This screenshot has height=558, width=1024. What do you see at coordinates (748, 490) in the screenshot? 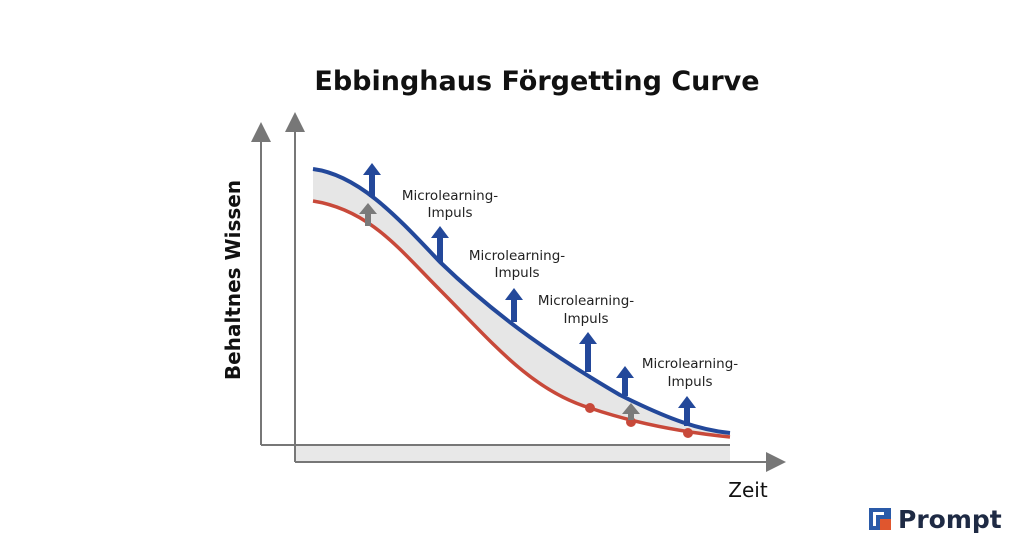
I see `x-axis-label: Zeit` at bounding box center [748, 490].